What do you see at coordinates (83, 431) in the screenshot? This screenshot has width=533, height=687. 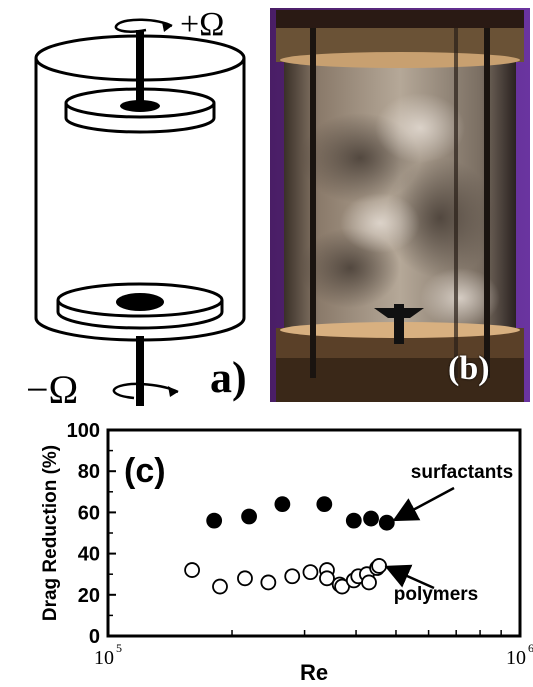 I see `y-tick-label: 100` at bounding box center [83, 431].